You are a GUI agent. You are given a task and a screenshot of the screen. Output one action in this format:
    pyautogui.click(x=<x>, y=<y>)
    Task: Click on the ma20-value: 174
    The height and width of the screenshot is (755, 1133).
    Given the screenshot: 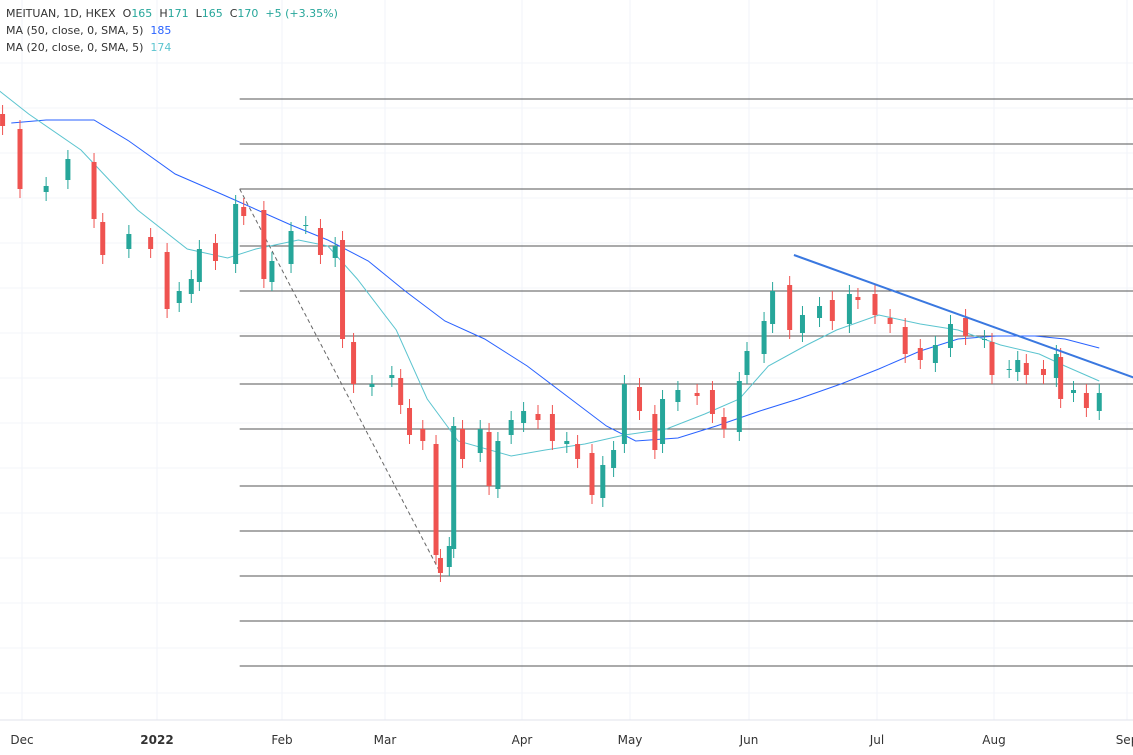 What is the action you would take?
    pyautogui.click(x=161, y=47)
    